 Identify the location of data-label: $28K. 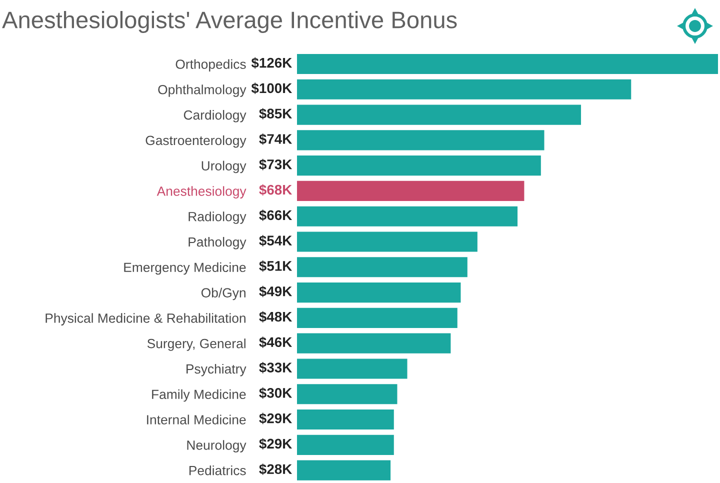
(275, 469).